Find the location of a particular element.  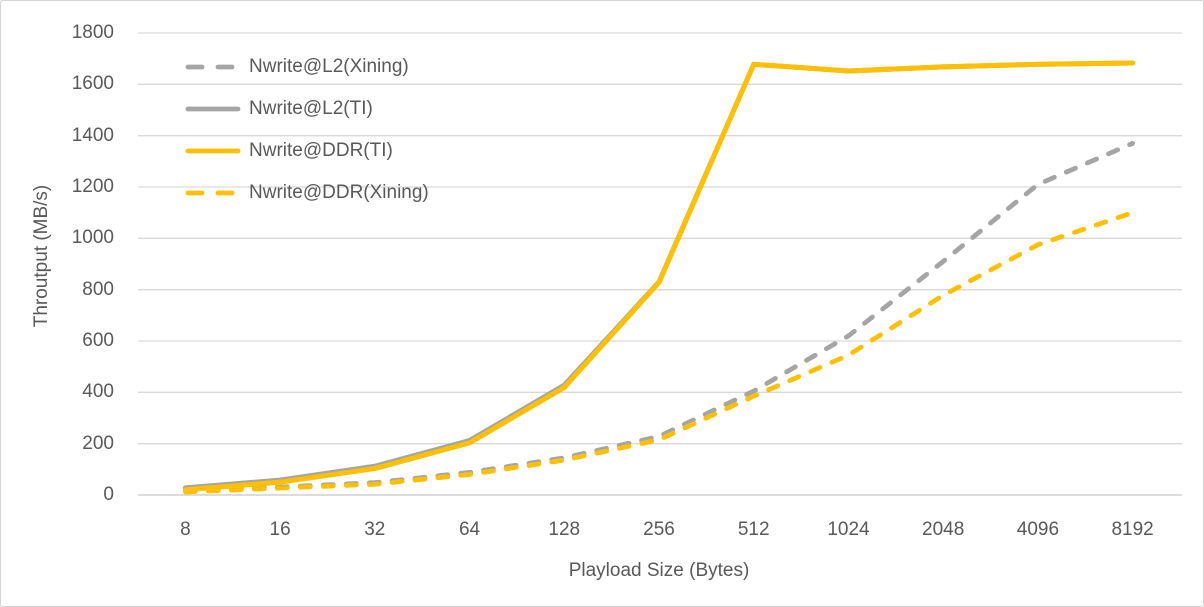

x-tick-label: 2048 is located at coordinates (943, 529).